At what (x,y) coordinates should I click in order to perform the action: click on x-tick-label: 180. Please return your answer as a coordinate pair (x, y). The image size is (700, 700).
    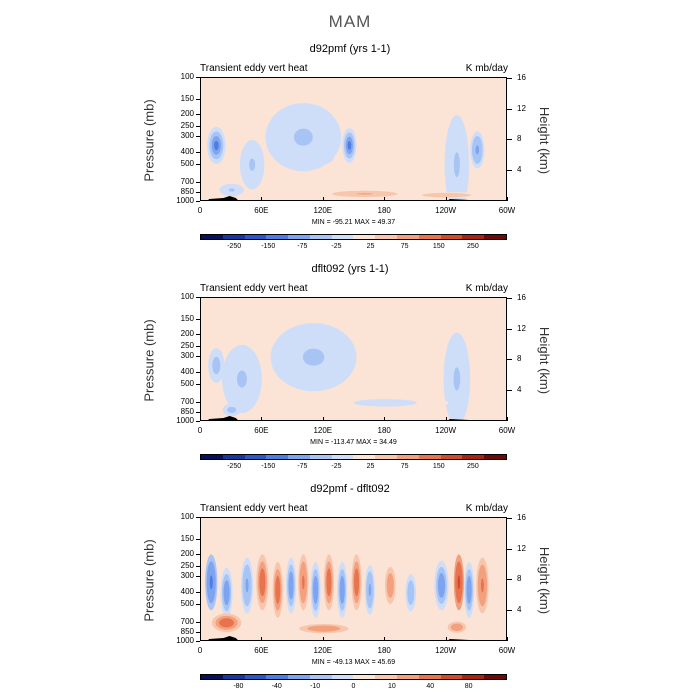
    Looking at the image, I should click on (384, 210).